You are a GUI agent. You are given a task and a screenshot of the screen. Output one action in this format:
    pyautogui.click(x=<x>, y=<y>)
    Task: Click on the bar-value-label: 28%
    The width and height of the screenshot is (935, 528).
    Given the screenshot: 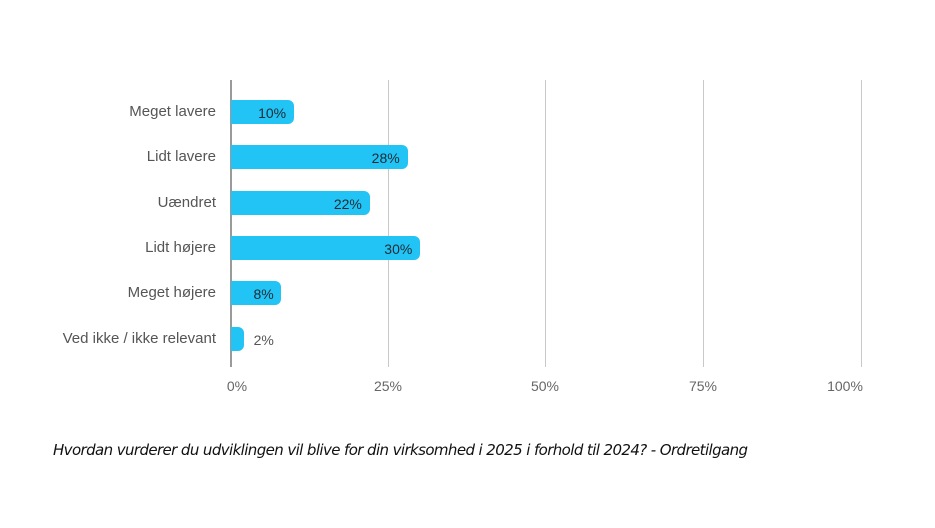 What is the action you would take?
    pyautogui.click(x=385, y=158)
    